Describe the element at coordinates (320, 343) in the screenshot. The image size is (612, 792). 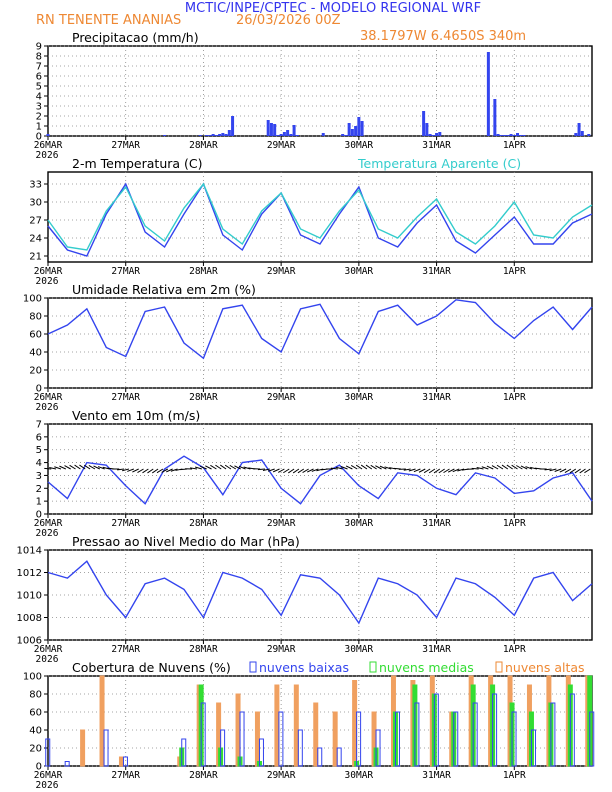
I see `panel-frame-humidity` at that location.